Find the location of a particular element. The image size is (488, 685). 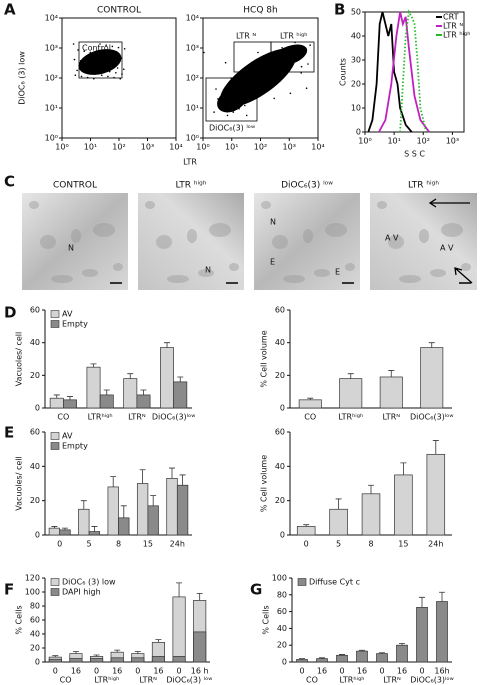

y-axis-label: DiOC₆ (3) low is located at coordinates (22, 78).